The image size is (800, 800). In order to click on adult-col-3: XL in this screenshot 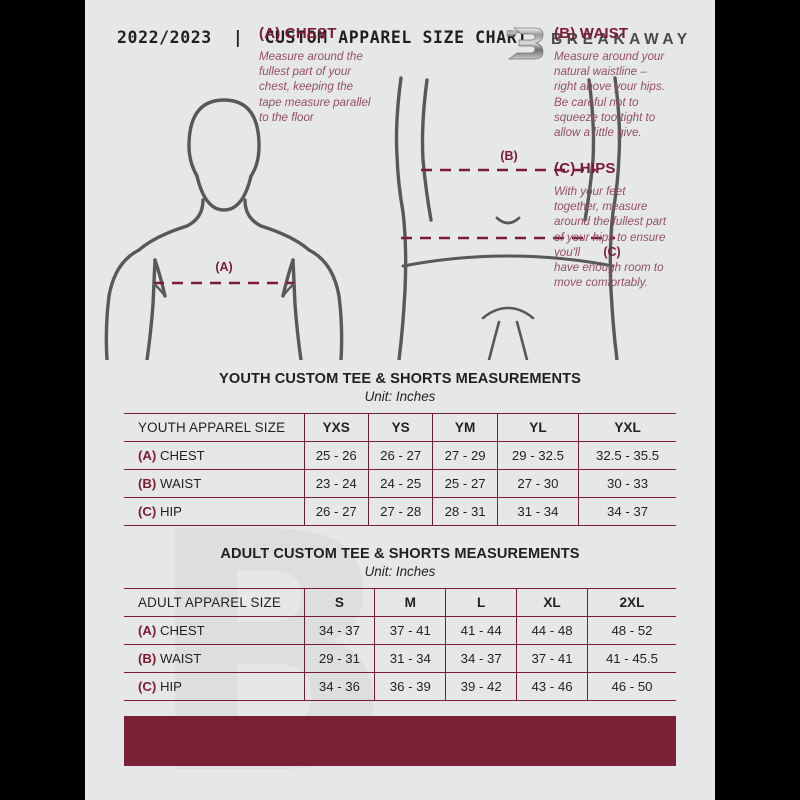, I will do `click(552, 602)`.